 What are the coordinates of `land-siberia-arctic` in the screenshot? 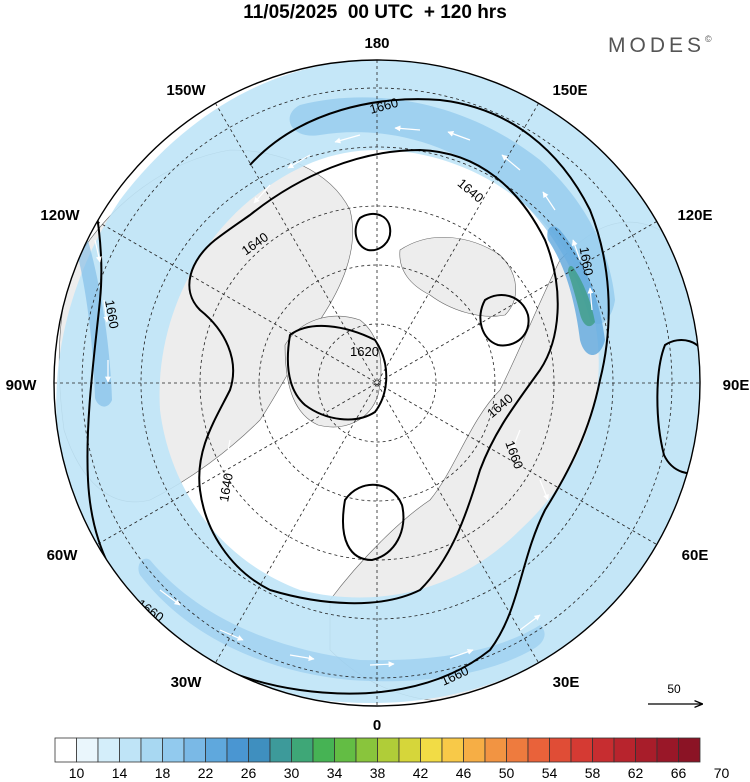 It's located at (457, 276).